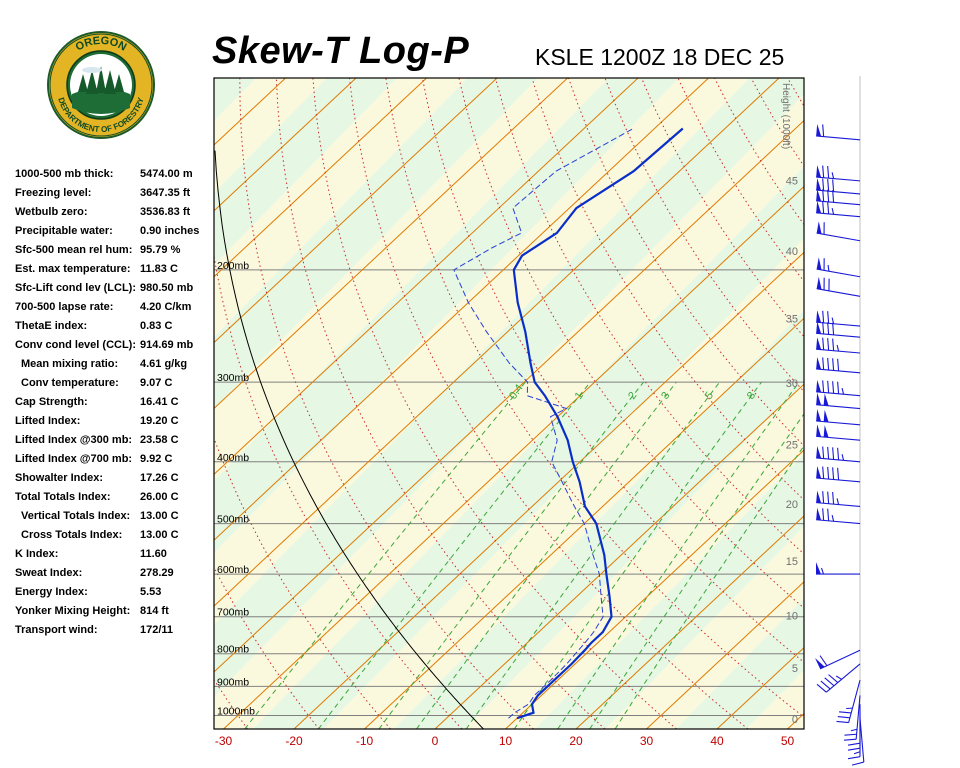 This screenshot has width=960, height=768. What do you see at coordinates (164, 364) in the screenshot?
I see `stat-value: 4.61 g/kg` at bounding box center [164, 364].